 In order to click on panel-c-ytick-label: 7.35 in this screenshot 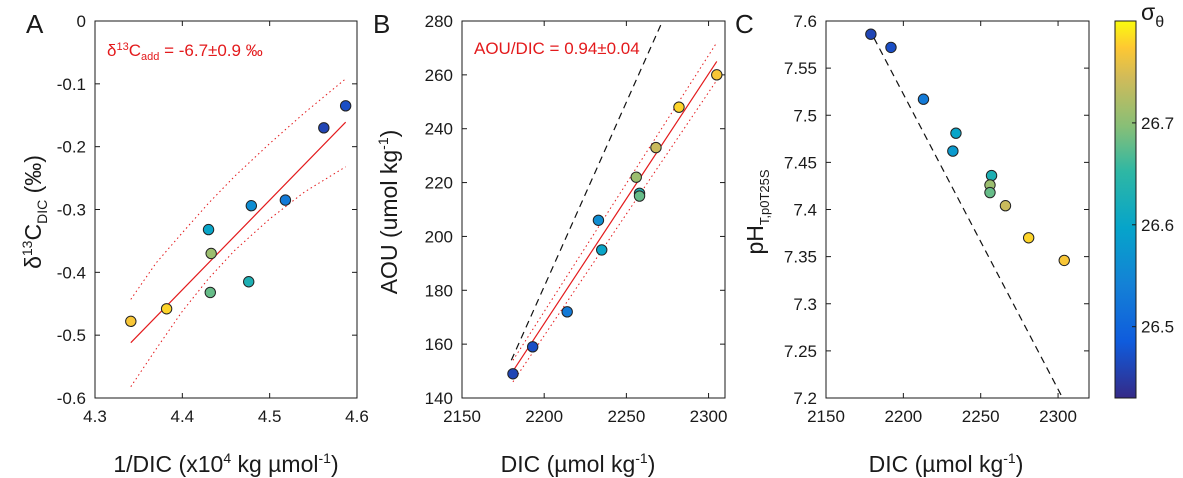, I will do `click(800, 257)`.